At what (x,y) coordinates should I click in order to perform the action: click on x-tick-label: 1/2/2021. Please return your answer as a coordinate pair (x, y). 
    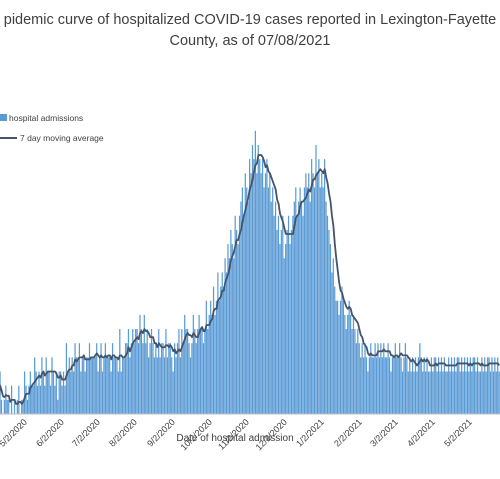
    Looking at the image, I should click on (310, 433).